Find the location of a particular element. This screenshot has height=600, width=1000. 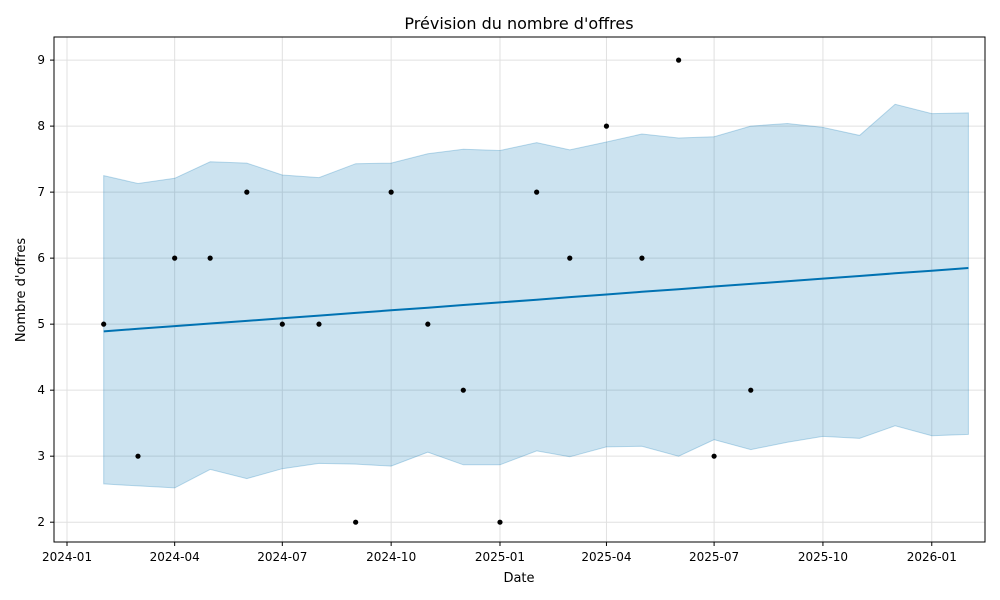

x-tick-label: 2024-10 is located at coordinates (391, 557).